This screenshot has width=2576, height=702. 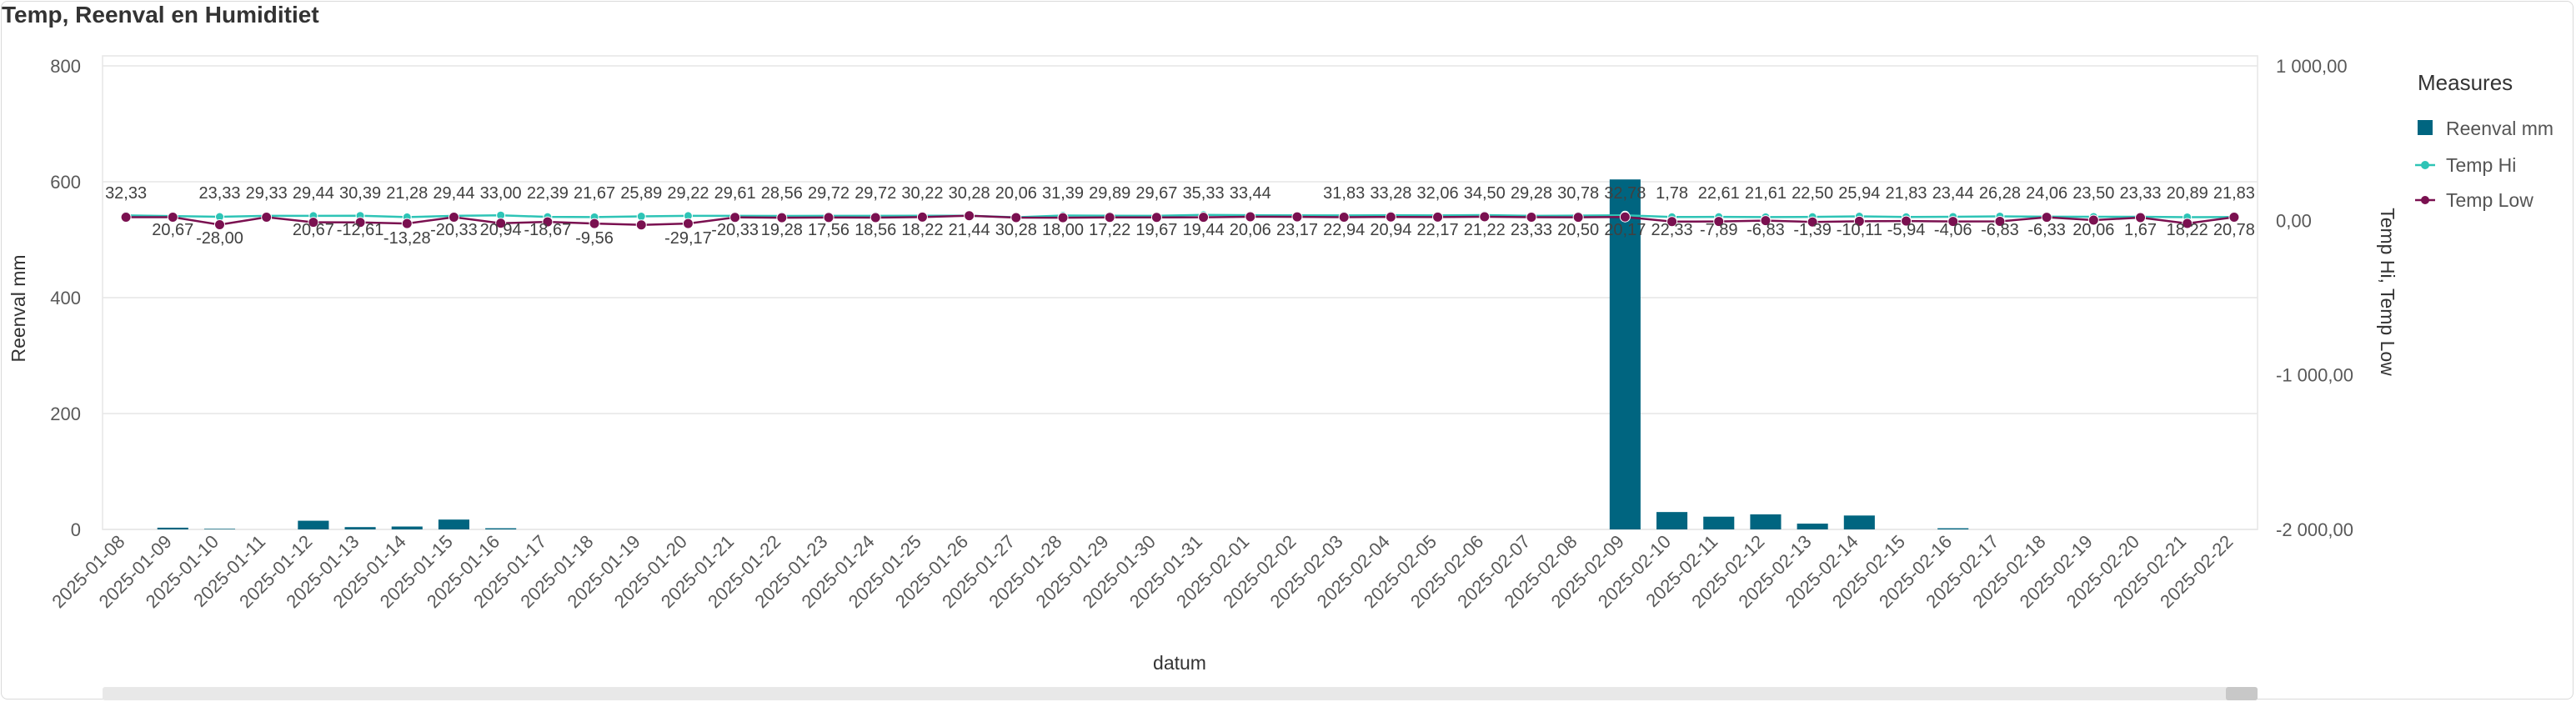 What do you see at coordinates (2242, 693) in the screenshot?
I see `scrollbar-thumb` at bounding box center [2242, 693].